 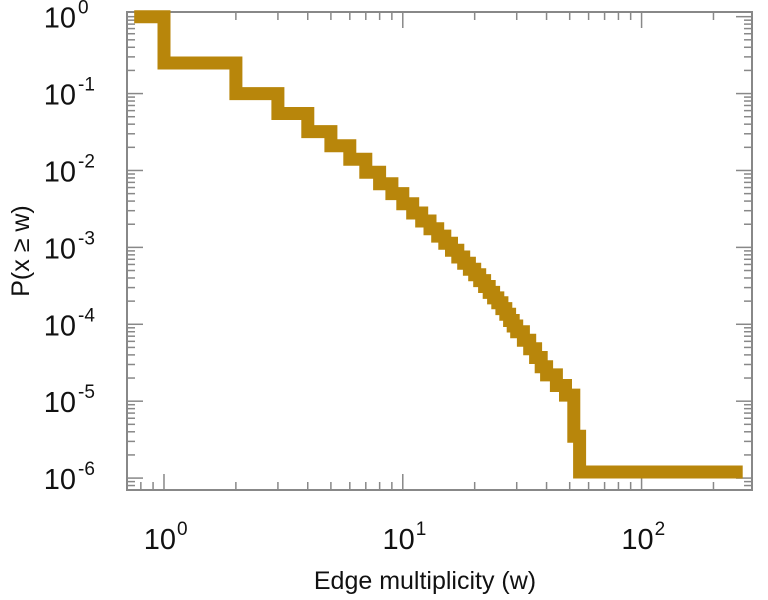 I want to click on x-axis-label: Edge multiplicity (w), so click(x=425, y=581).